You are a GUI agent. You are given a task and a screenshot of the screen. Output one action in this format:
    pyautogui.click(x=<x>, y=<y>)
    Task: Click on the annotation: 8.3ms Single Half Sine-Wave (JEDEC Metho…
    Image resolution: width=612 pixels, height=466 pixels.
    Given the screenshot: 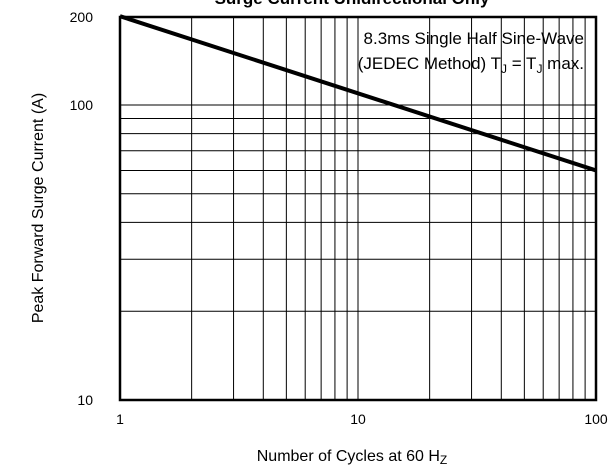 What is the action you would take?
    pyautogui.click(x=471, y=52)
    